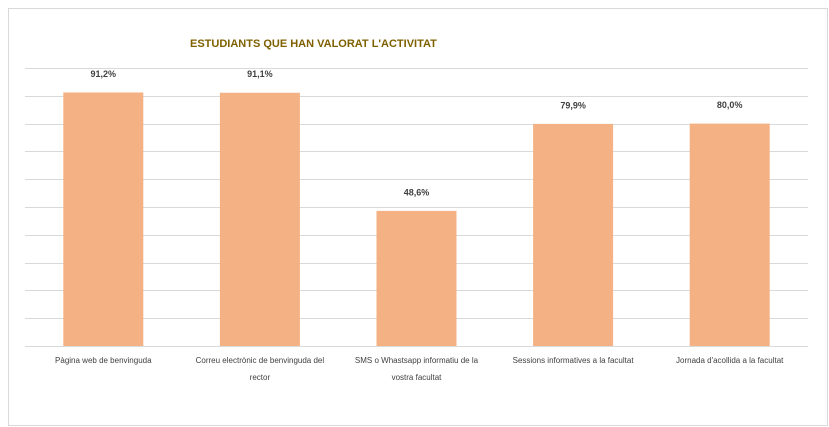 This screenshot has width=829, height=427. What do you see at coordinates (573, 105) in the screenshot?
I see `data-label: 79,9%` at bounding box center [573, 105].